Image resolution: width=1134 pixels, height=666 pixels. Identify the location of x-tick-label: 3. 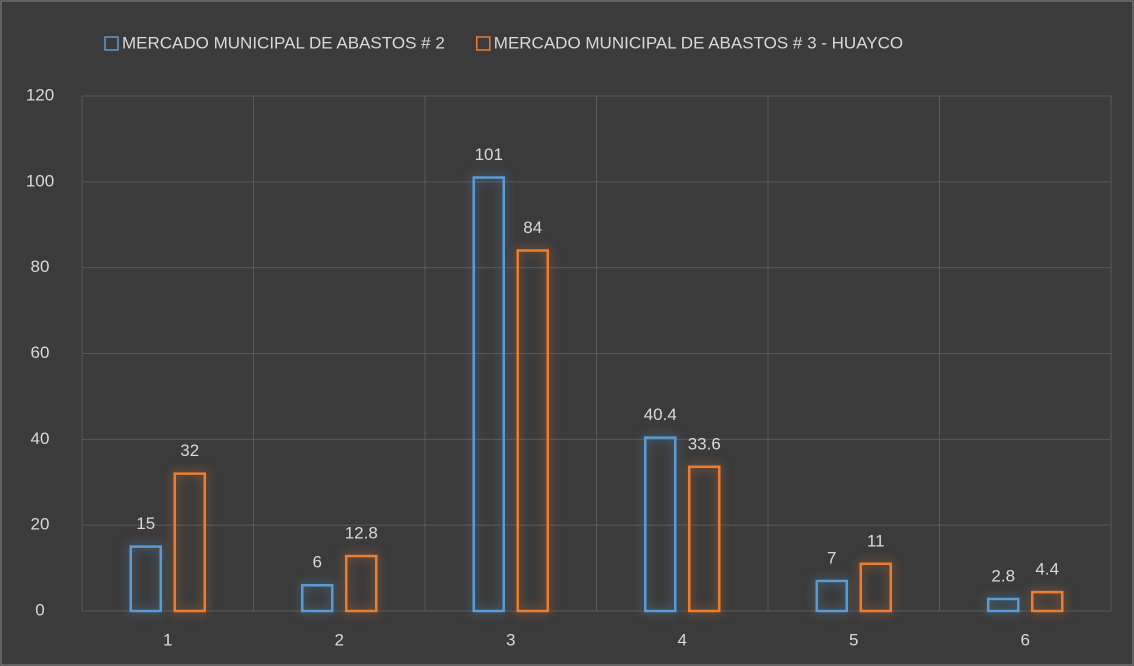
(510, 639).